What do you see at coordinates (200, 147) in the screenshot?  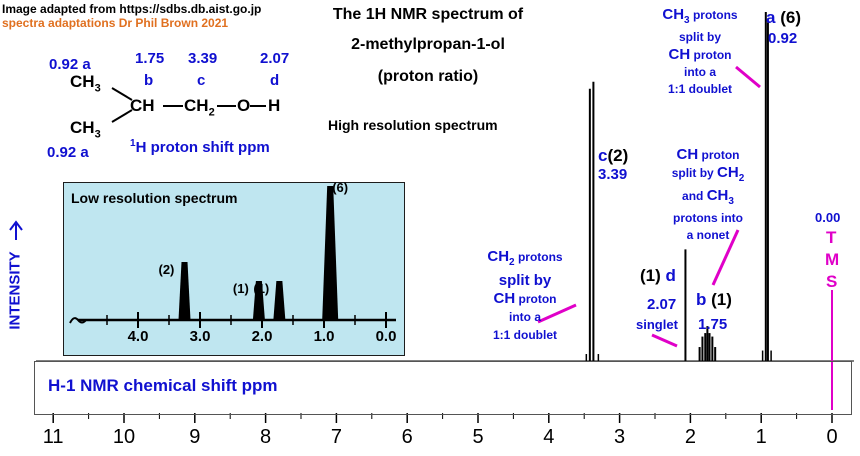 I see `structure-caption: 1H proton shift ppm` at bounding box center [200, 147].